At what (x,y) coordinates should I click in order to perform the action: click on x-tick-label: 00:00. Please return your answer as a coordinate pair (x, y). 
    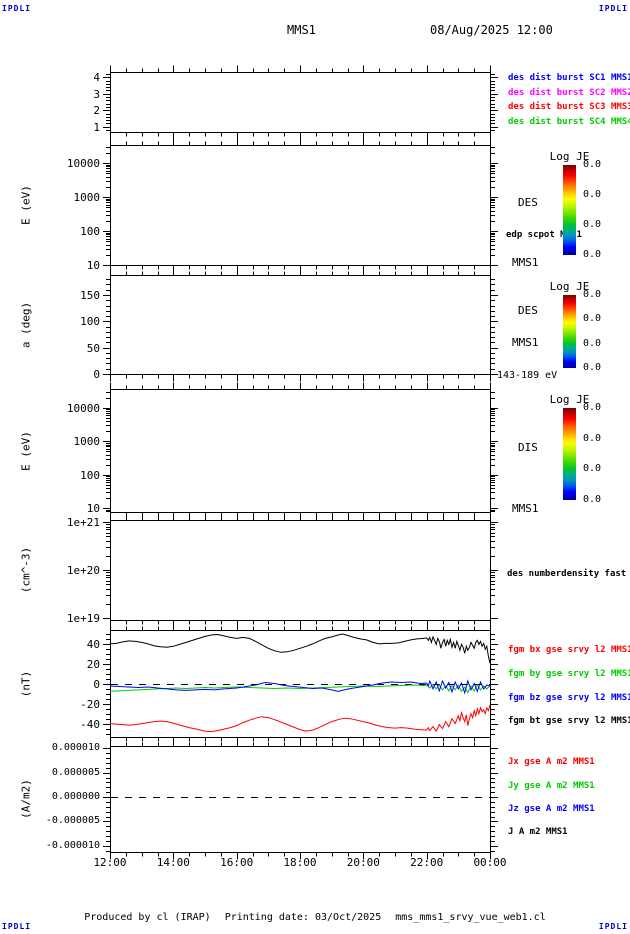
    Looking at the image, I should click on (490, 862).